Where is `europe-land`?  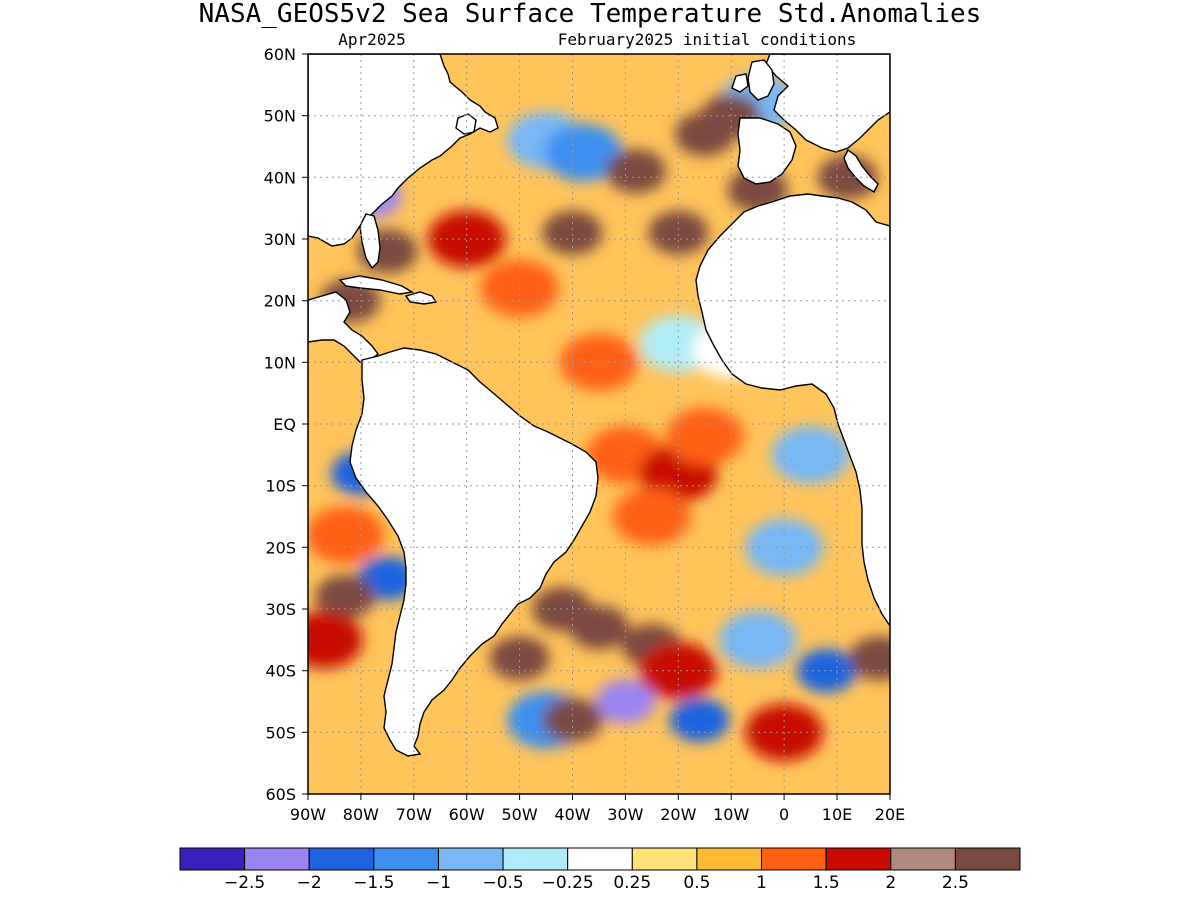 europe-land is located at coordinates (827, 103).